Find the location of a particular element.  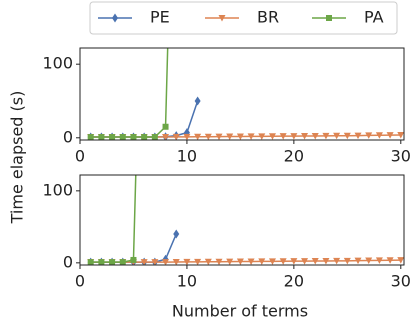

legend-label: PA is located at coordinates (374, 17).